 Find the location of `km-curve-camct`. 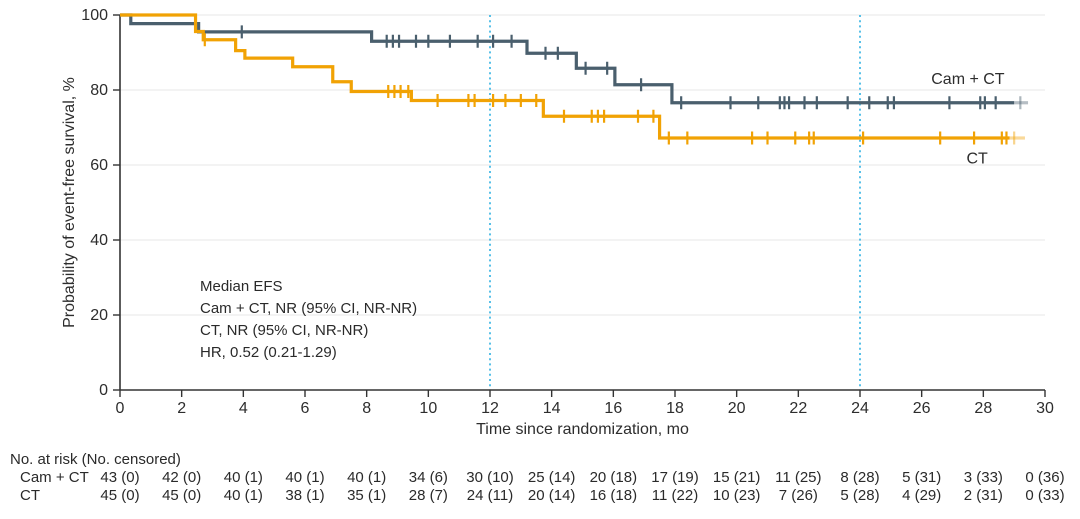

km-curve-camct is located at coordinates (567, 59).